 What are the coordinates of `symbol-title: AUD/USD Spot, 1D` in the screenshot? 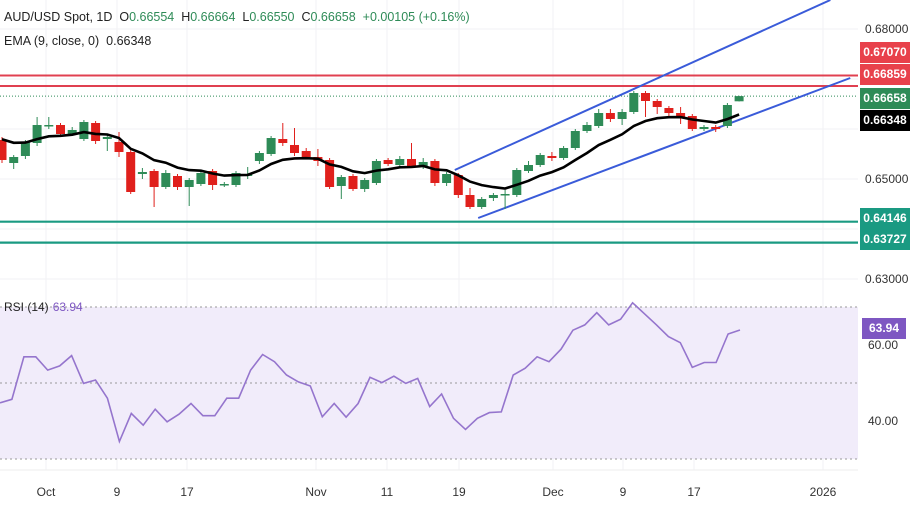 It's located at (58, 17).